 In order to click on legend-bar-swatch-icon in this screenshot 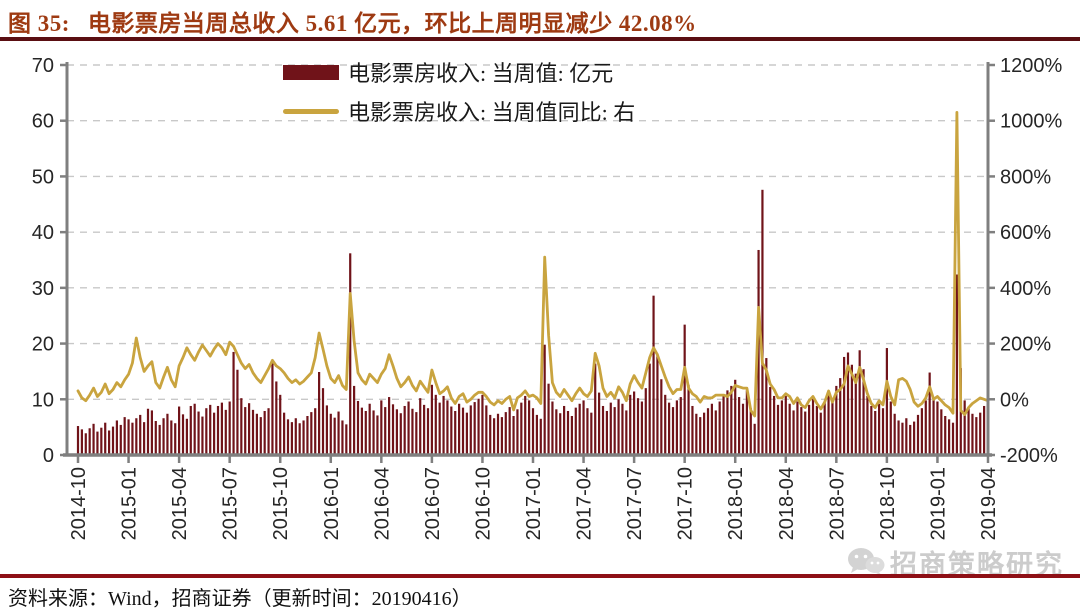, I will do `click(311, 72)`.